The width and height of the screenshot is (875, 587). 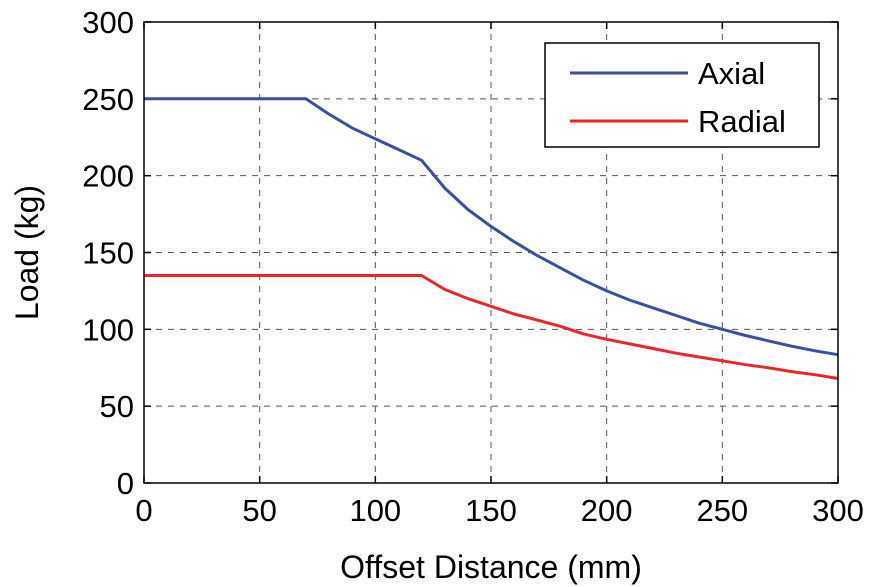 I want to click on x-tick-labels: 0 50 100 150 200 250 300, so click(x=499, y=510).